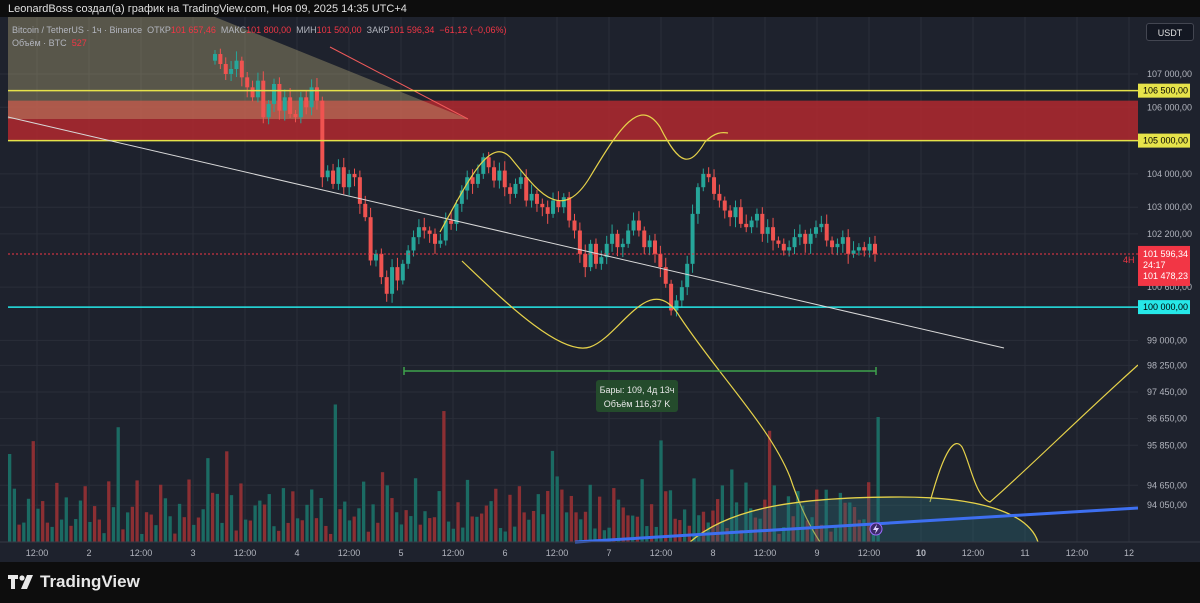  What do you see at coordinates (378, 30) in the screenshot?
I see `close-label: ЗАКР` at bounding box center [378, 30].